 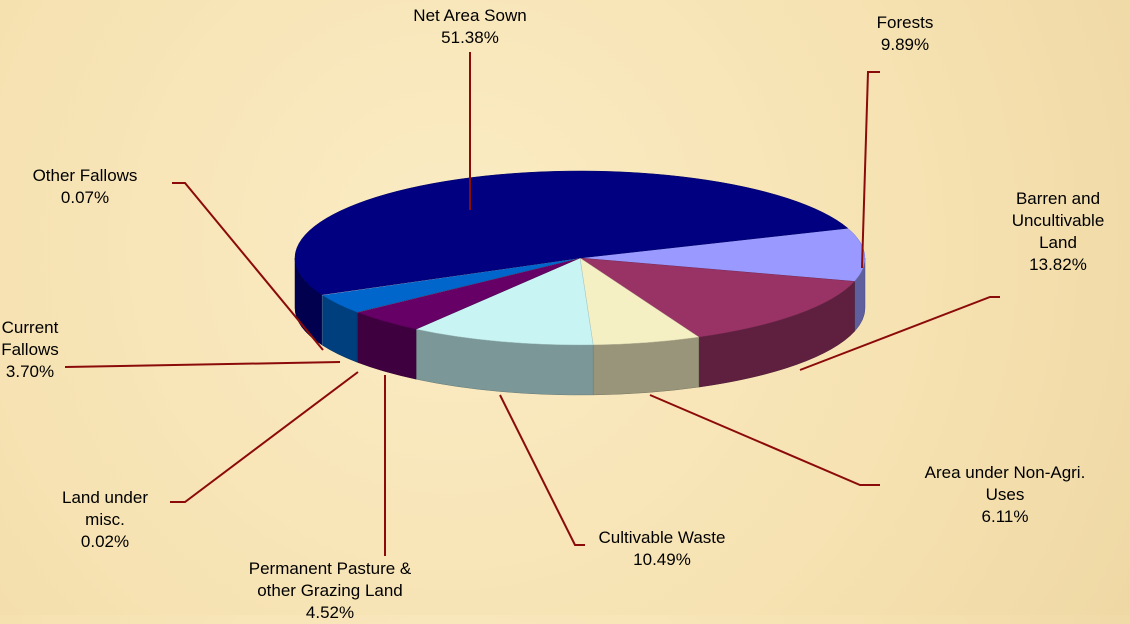 I want to click on value-label: 4.52%, so click(x=330, y=613).